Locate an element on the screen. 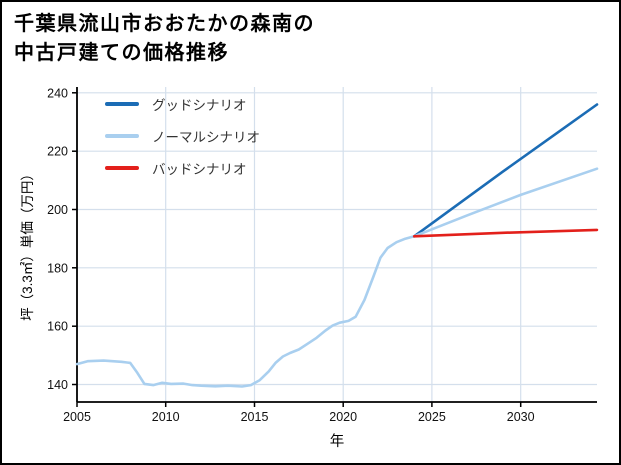 Image resolution: width=621 pixels, height=465 pixels. legend-item-good: グッドシナリオ is located at coordinates (182, 104).